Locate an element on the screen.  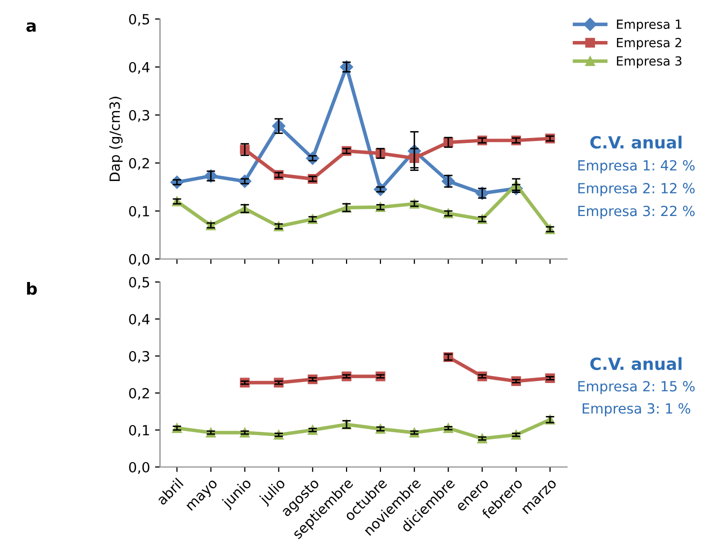
y-axis-title: Dap (g/cm3) is located at coordinates (116, 139).